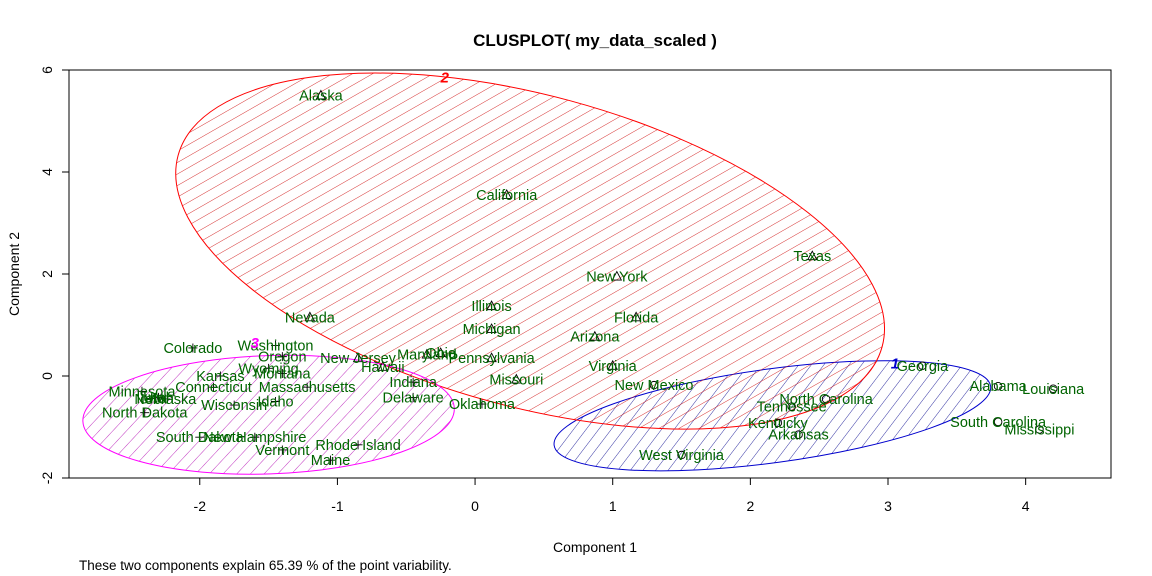 The width and height of the screenshot is (1152, 576). What do you see at coordinates (613, 367) in the screenshot?
I see `point-label: Virginia` at bounding box center [613, 367].